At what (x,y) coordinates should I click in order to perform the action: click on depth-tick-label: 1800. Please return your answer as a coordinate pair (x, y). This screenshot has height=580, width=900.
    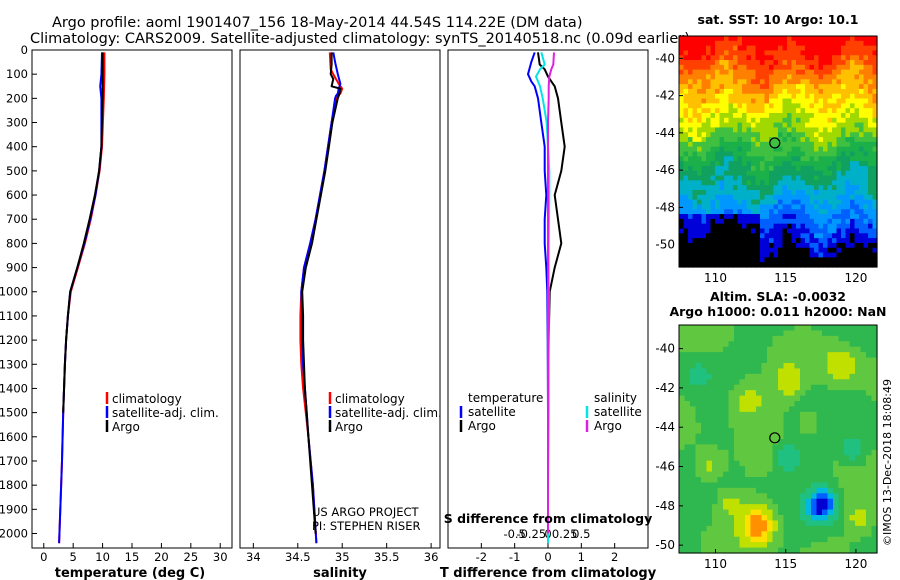
    Looking at the image, I should click on (14, 485).